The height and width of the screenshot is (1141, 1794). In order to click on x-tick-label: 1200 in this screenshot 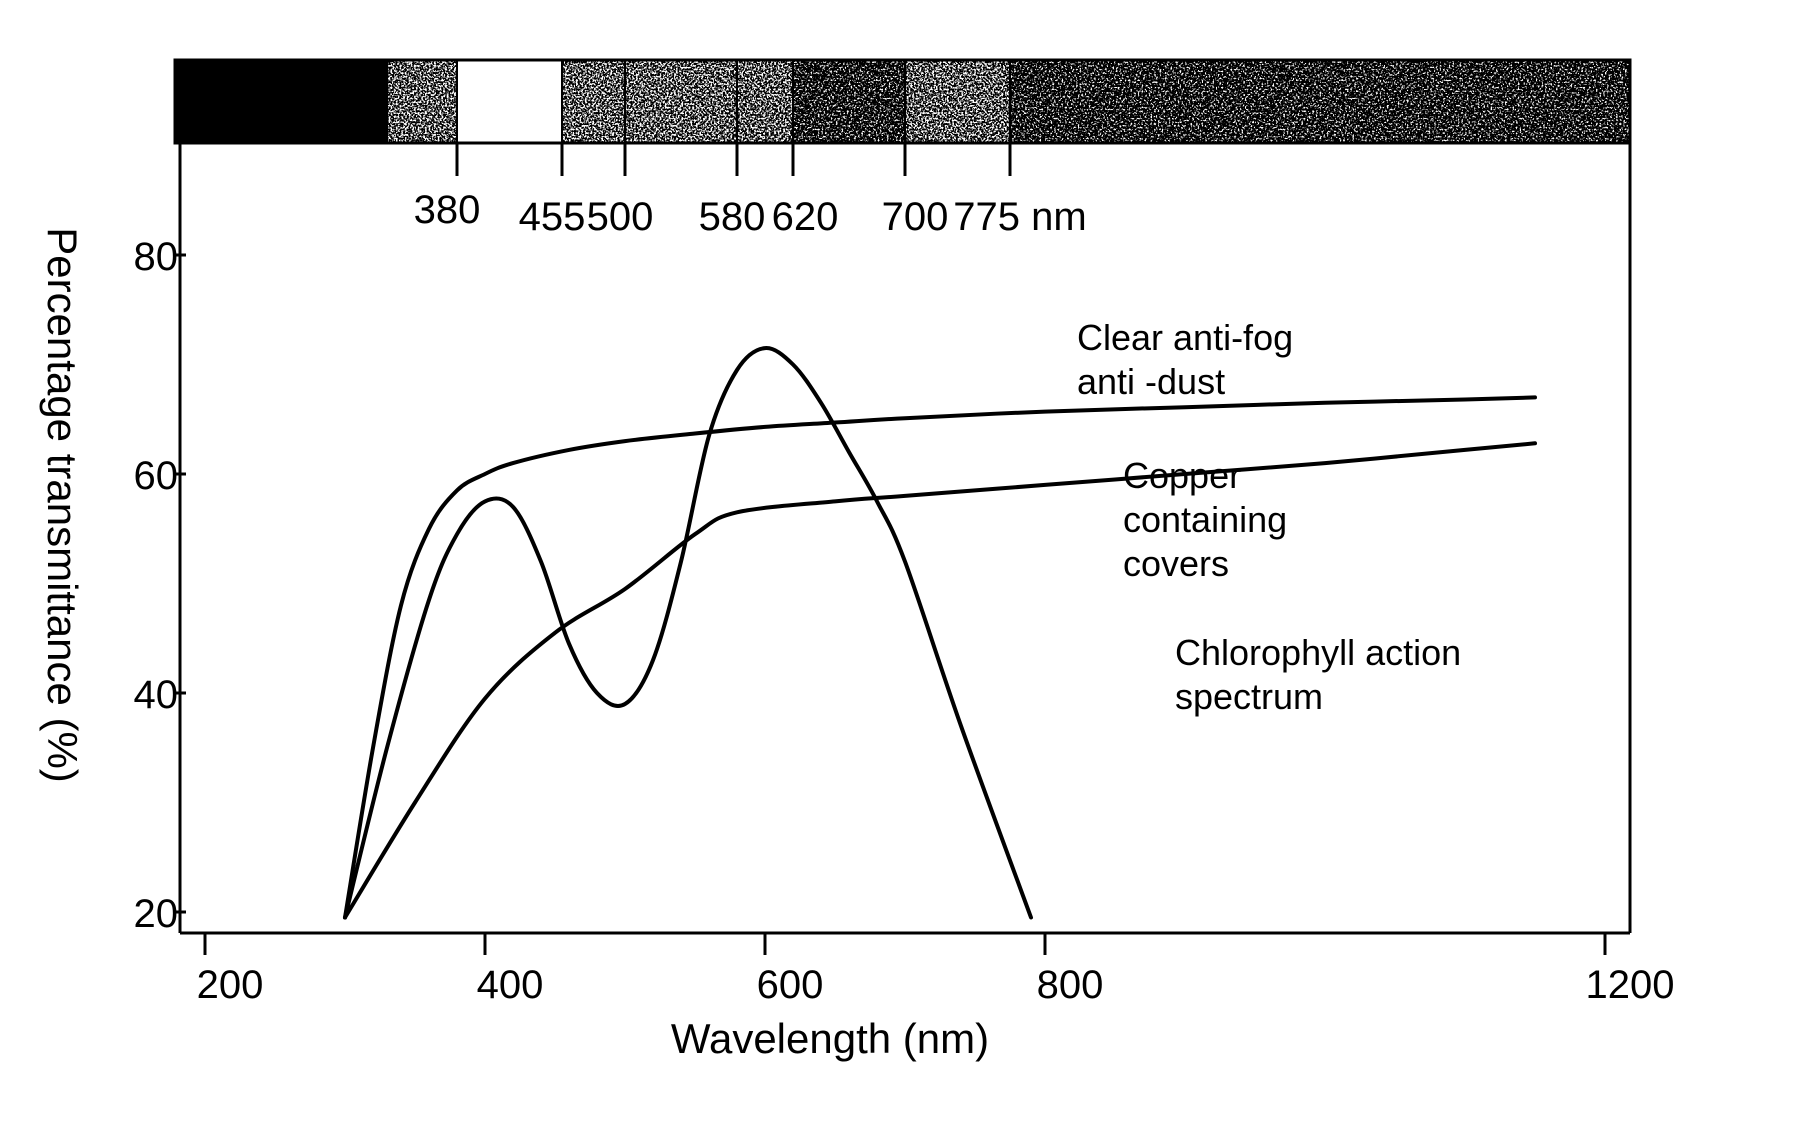, I will do `click(1630, 985)`.